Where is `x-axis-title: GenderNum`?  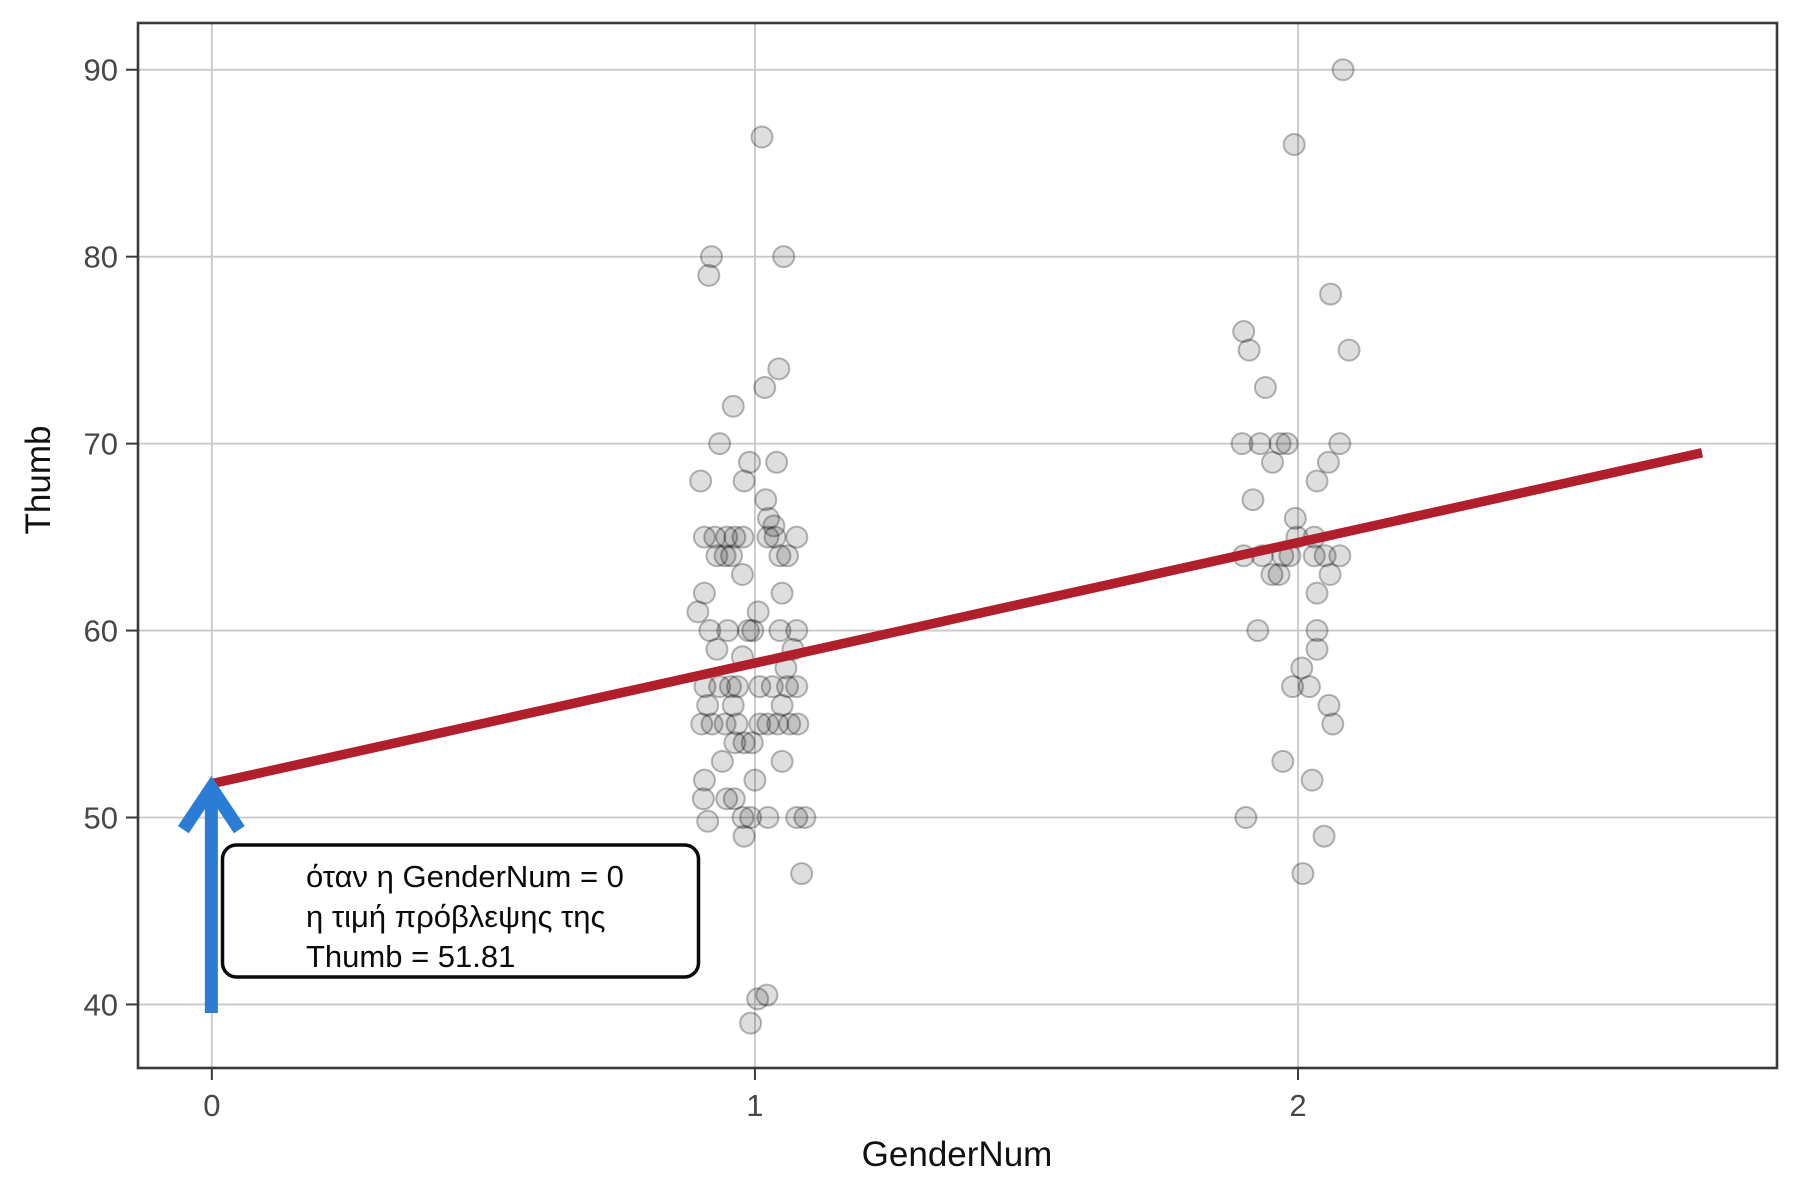 x-axis-title: GenderNum is located at coordinates (957, 1154).